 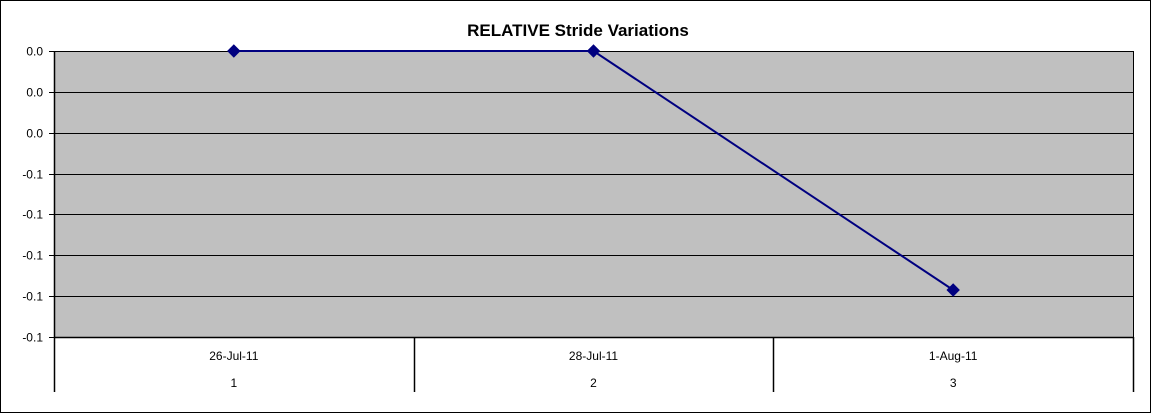 What do you see at coordinates (953, 356) in the screenshot?
I see `x-tick-label-date: 1-Aug-11` at bounding box center [953, 356].